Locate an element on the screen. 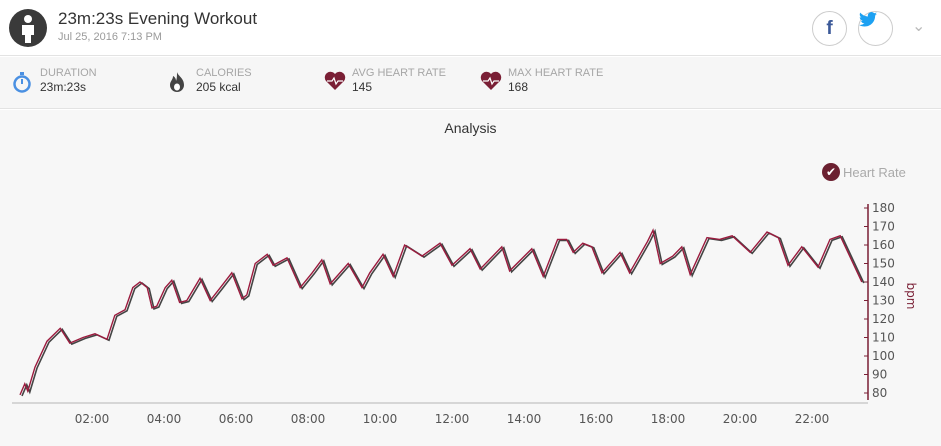 The width and height of the screenshot is (941, 446). x-tick-label: 18:00 is located at coordinates (668, 419).